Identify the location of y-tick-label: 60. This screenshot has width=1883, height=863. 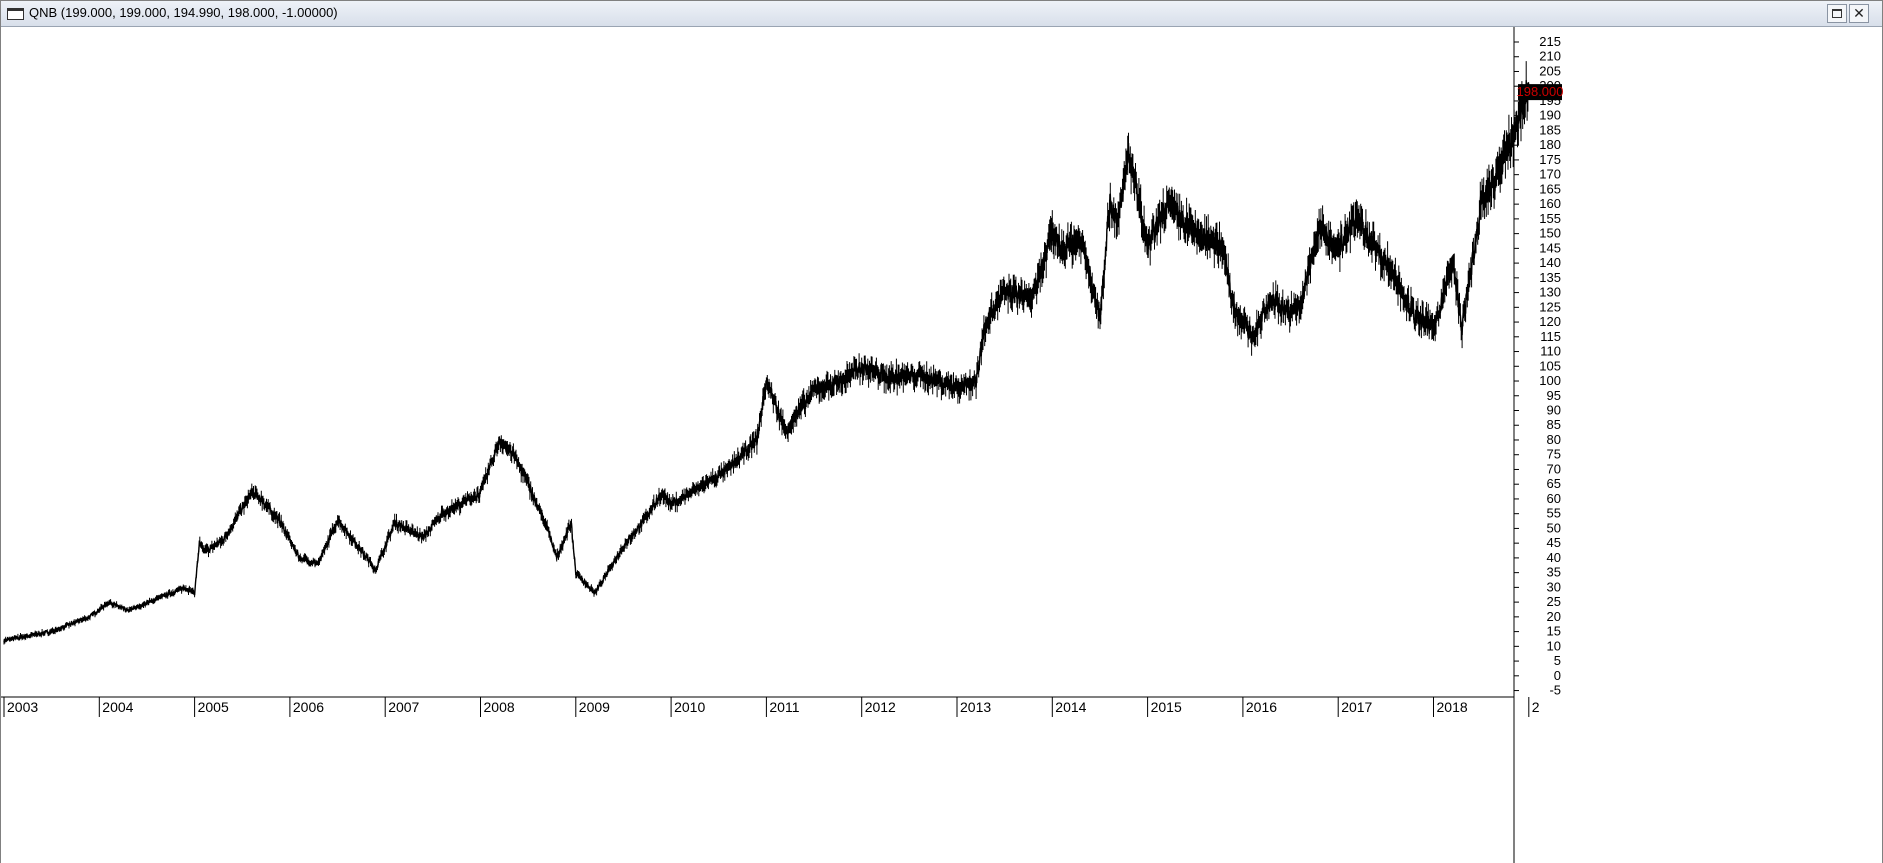
(1554, 498).